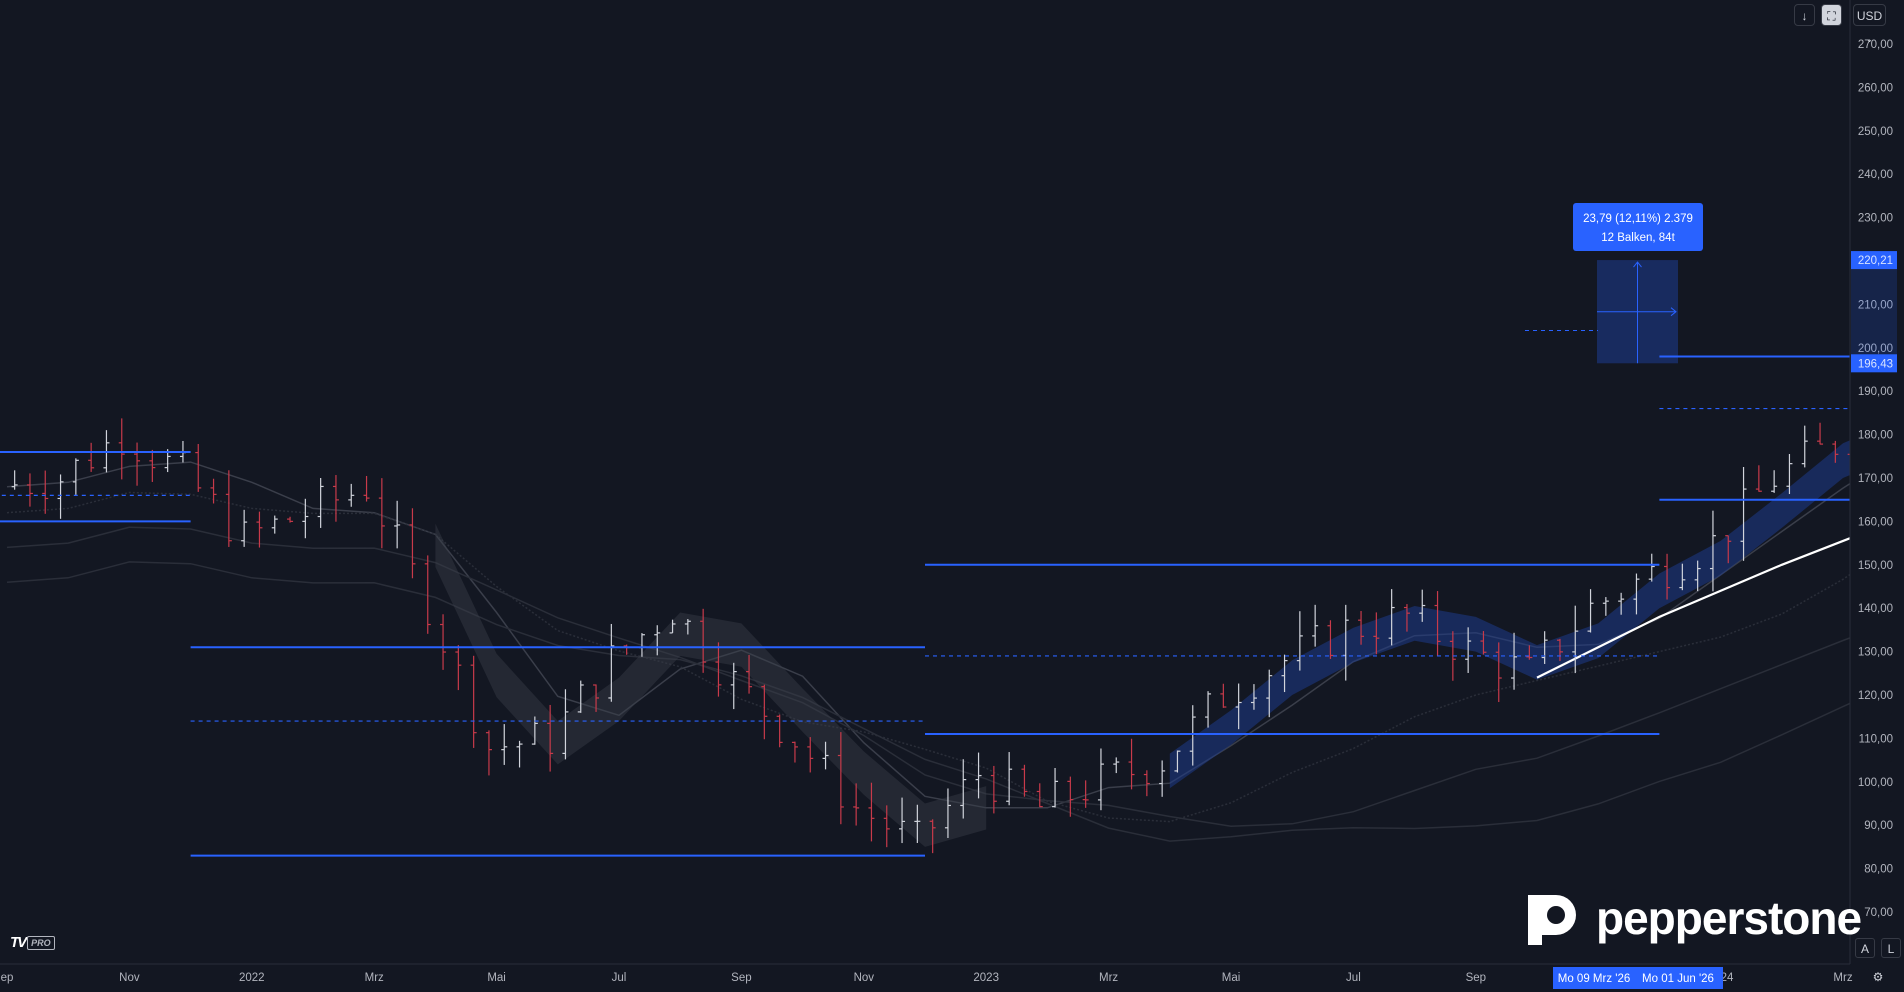  I want to click on chevron-down-icon: ⌄, so click(1869, 39).